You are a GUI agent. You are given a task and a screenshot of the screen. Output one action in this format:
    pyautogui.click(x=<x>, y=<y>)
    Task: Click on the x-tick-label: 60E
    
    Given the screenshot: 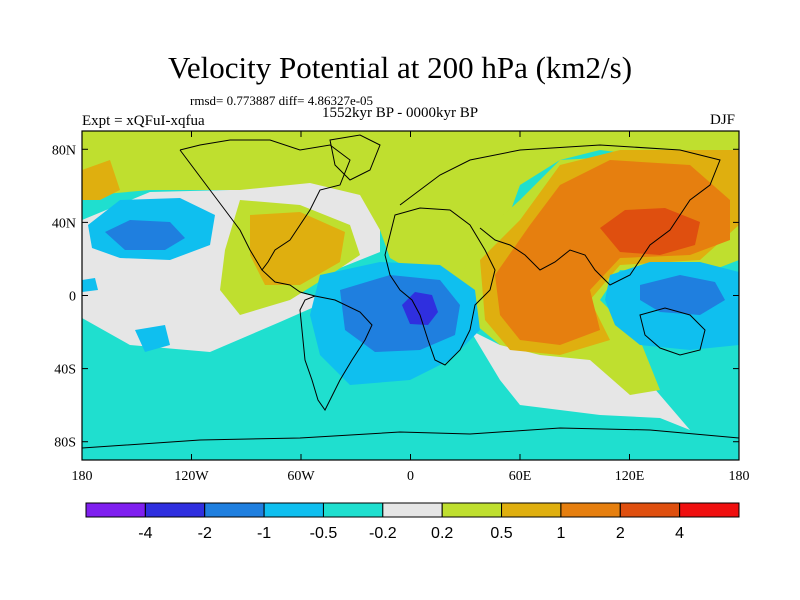 What is the action you would take?
    pyautogui.click(x=520, y=476)
    